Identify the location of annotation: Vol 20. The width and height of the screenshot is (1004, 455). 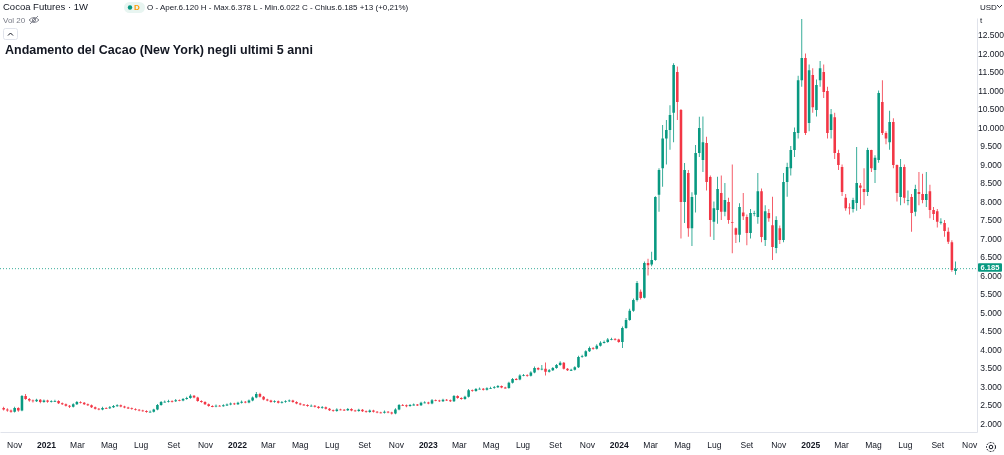
(14, 20).